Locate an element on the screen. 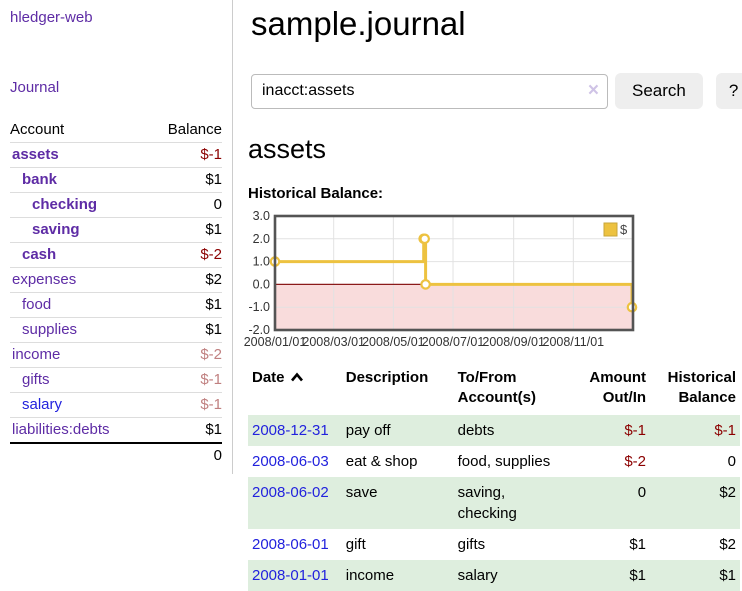 This screenshot has width=742, height=591. search-box: × is located at coordinates (429, 91).